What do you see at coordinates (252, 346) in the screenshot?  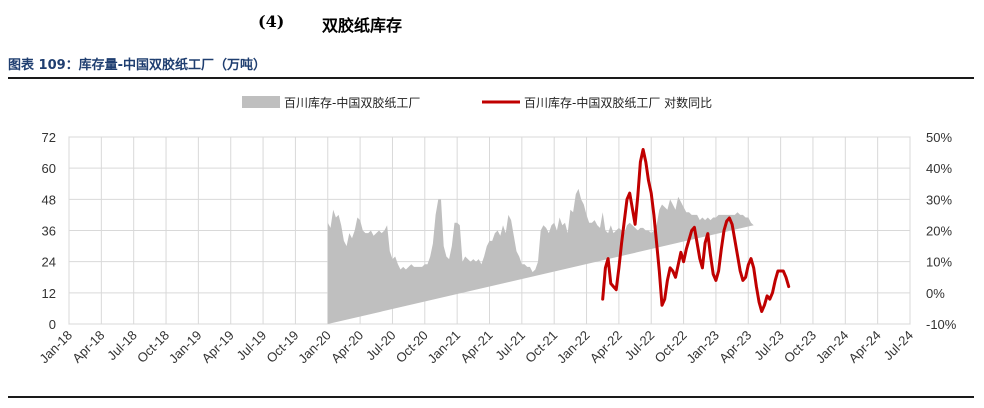 I see `x-tick-label: Jul-19` at bounding box center [252, 346].